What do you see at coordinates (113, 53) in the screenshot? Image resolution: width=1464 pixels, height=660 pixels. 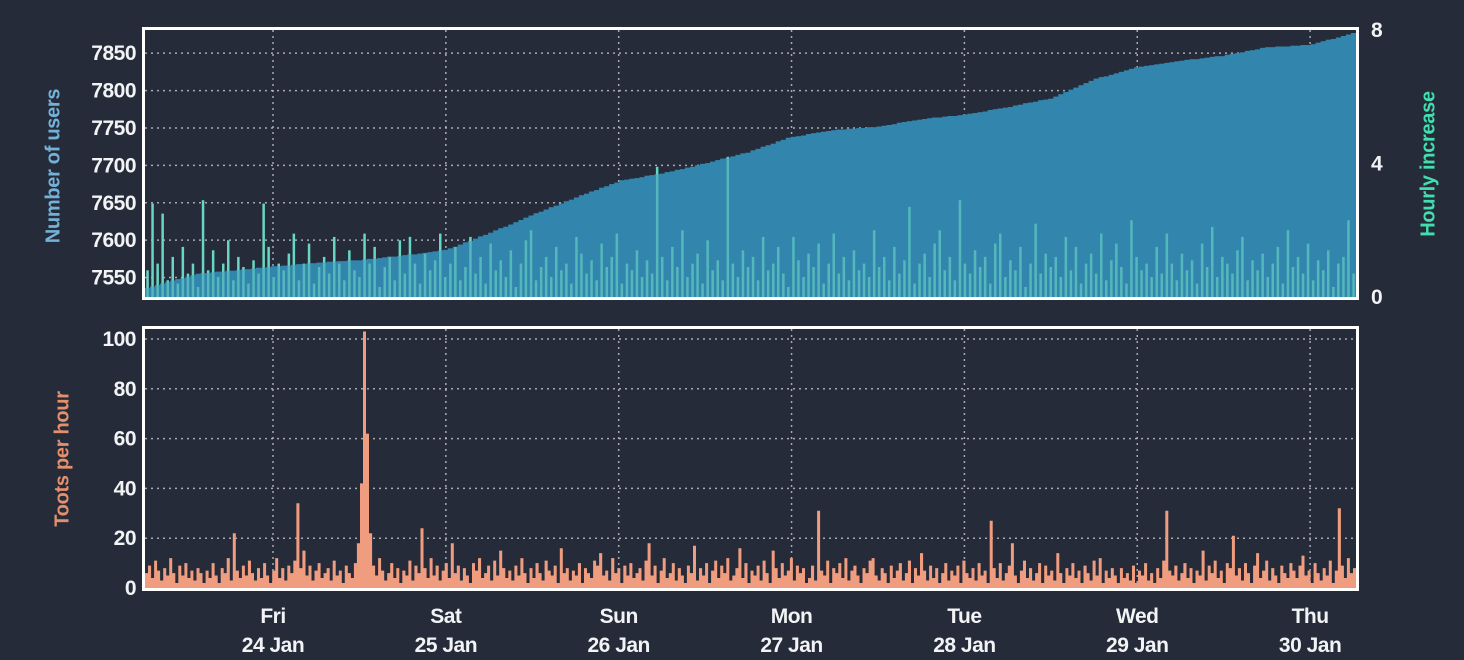 I see `users-y-tick: 7850` at bounding box center [113, 53].